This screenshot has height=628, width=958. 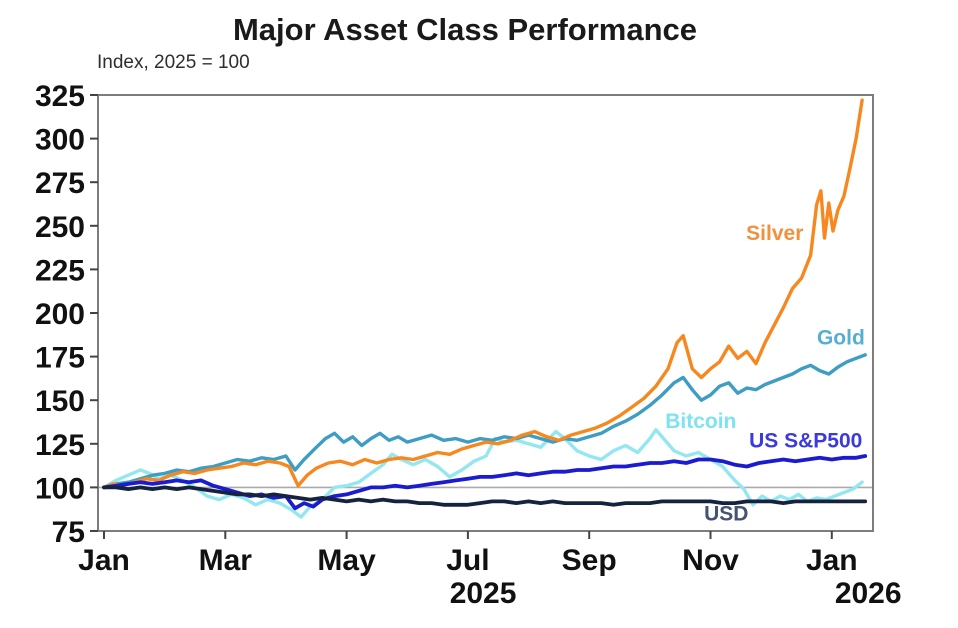 What do you see at coordinates (60, 445) in the screenshot?
I see `y-tick-label-125: 125` at bounding box center [60, 445].